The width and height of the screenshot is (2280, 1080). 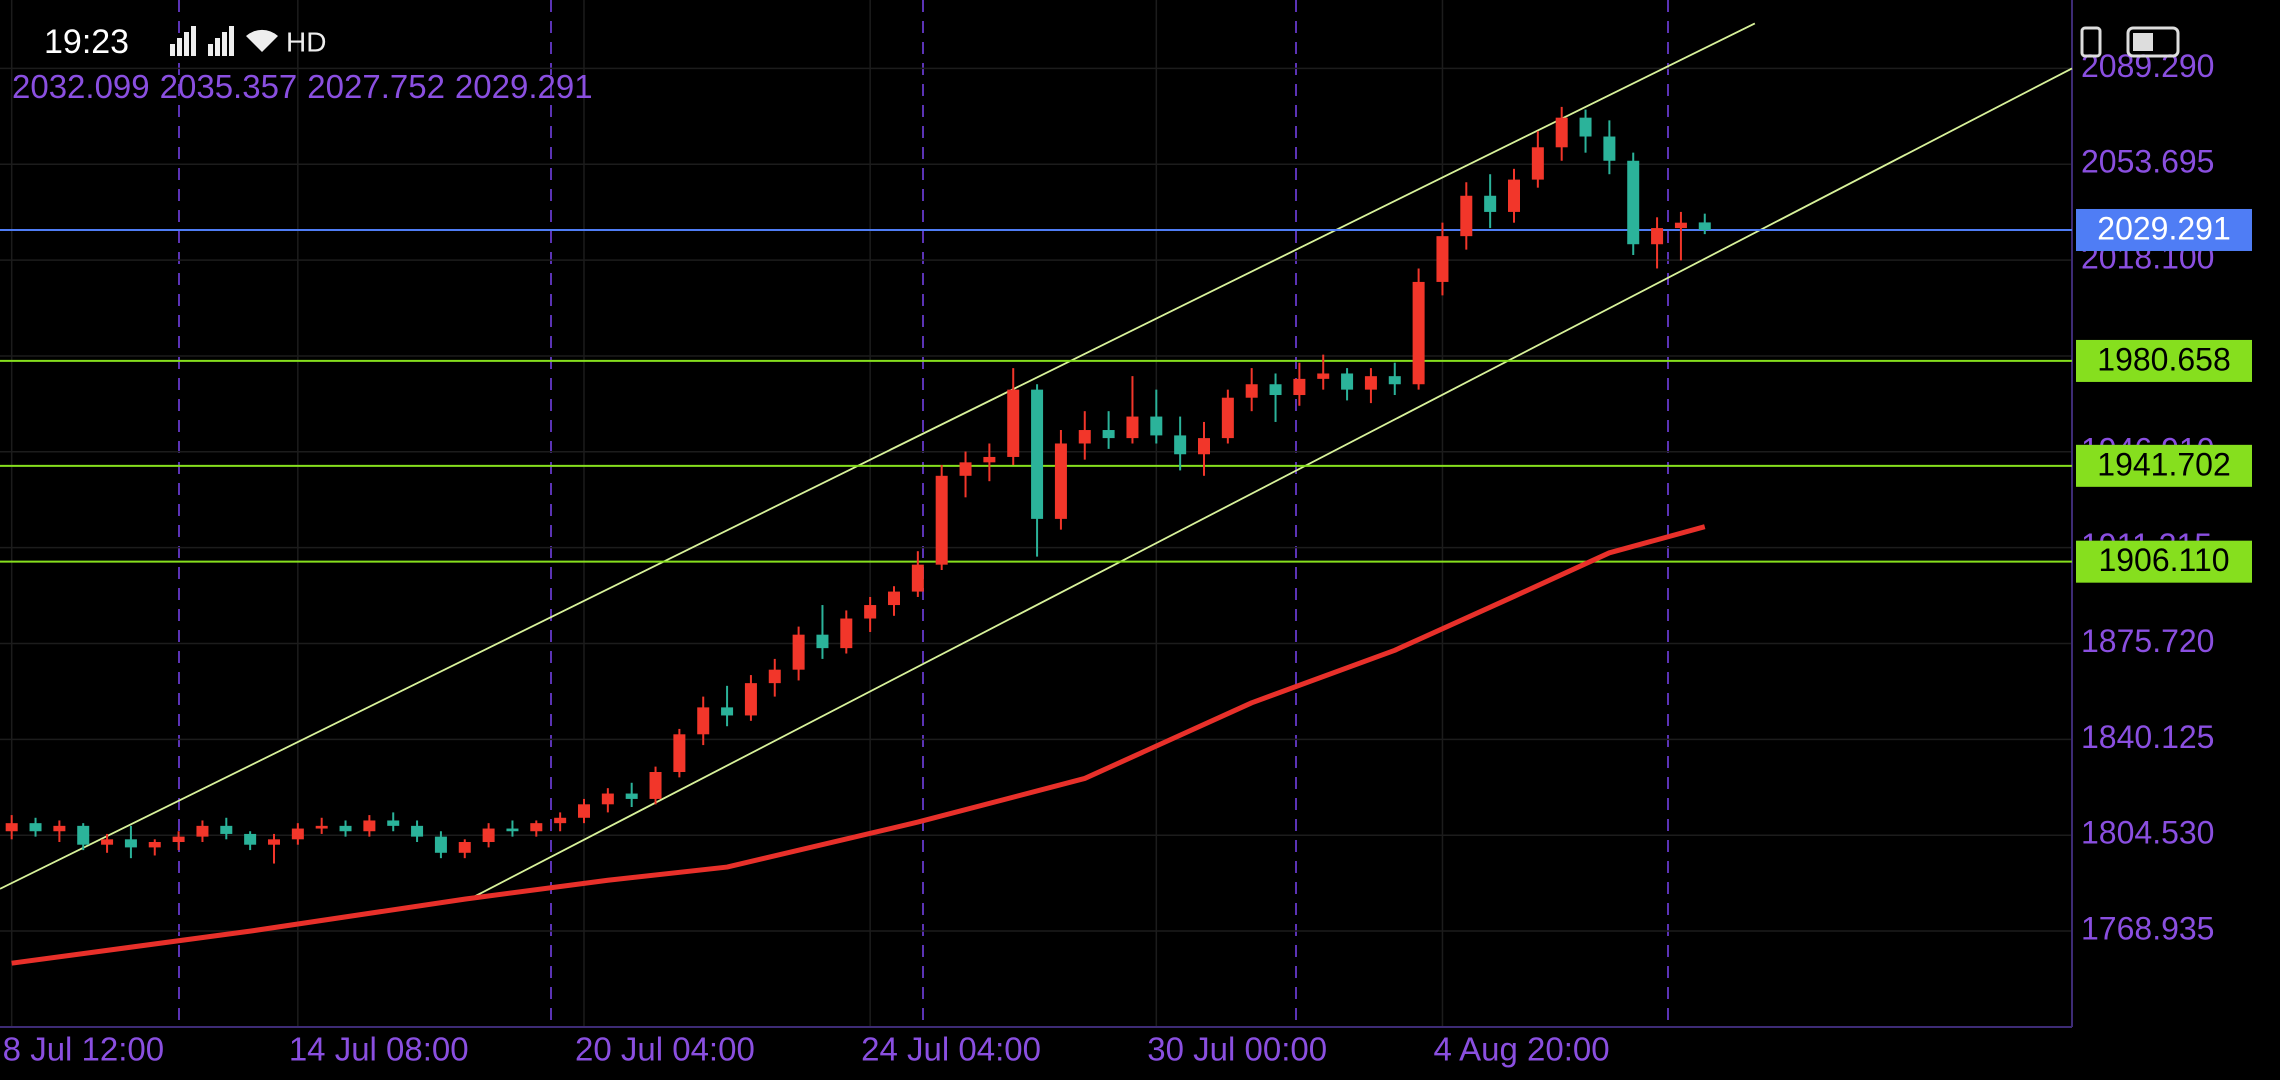 What do you see at coordinates (2147, 833) in the screenshot?
I see `y-tick-label: 1804.530` at bounding box center [2147, 833].